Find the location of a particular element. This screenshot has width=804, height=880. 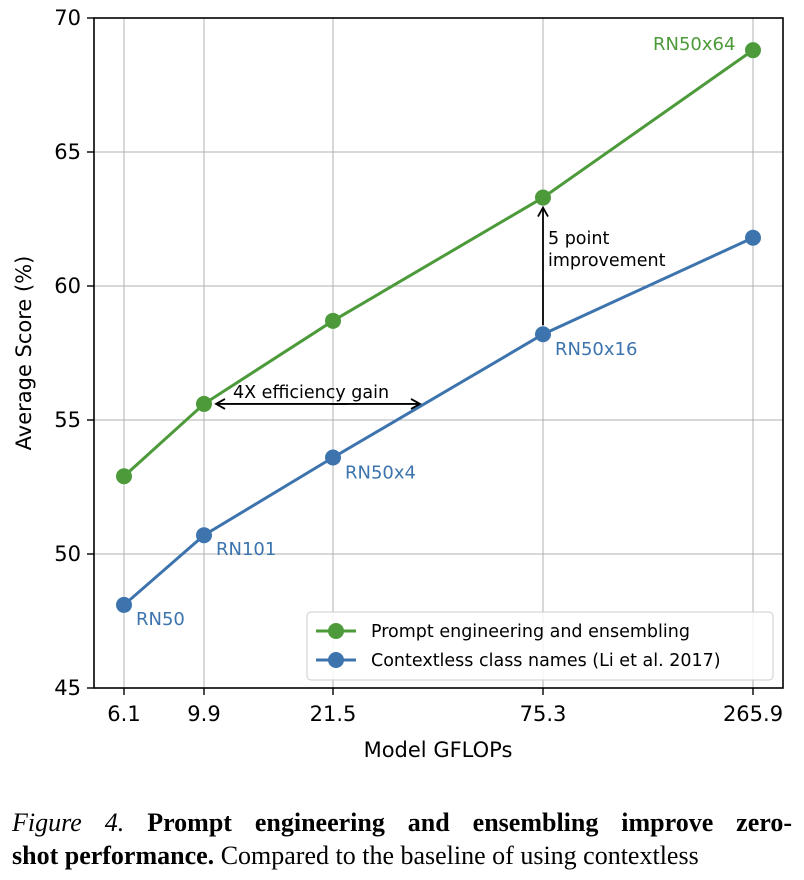

improvement-label: improvement is located at coordinates (607, 261).